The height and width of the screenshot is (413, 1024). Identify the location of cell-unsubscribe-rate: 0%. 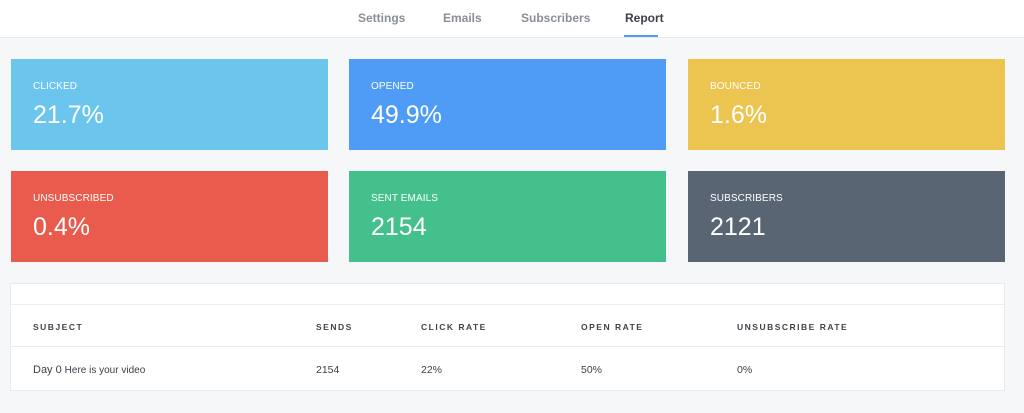
(745, 370).